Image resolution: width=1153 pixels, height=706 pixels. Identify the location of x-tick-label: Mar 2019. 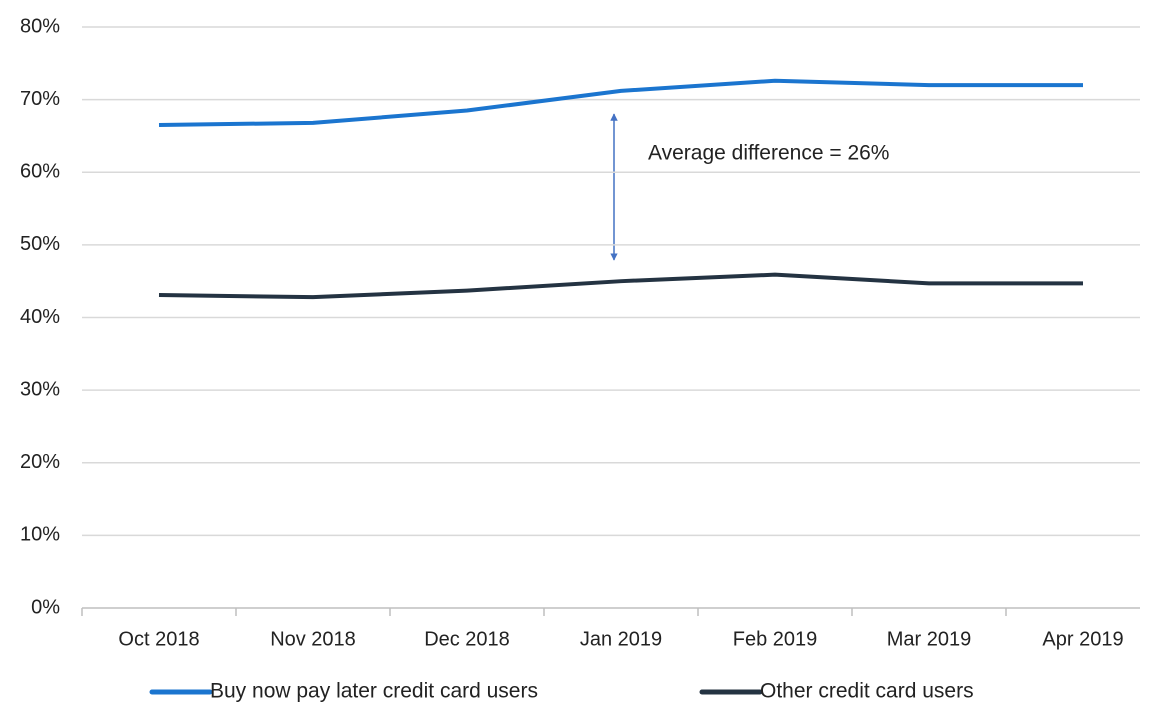
(929, 639).